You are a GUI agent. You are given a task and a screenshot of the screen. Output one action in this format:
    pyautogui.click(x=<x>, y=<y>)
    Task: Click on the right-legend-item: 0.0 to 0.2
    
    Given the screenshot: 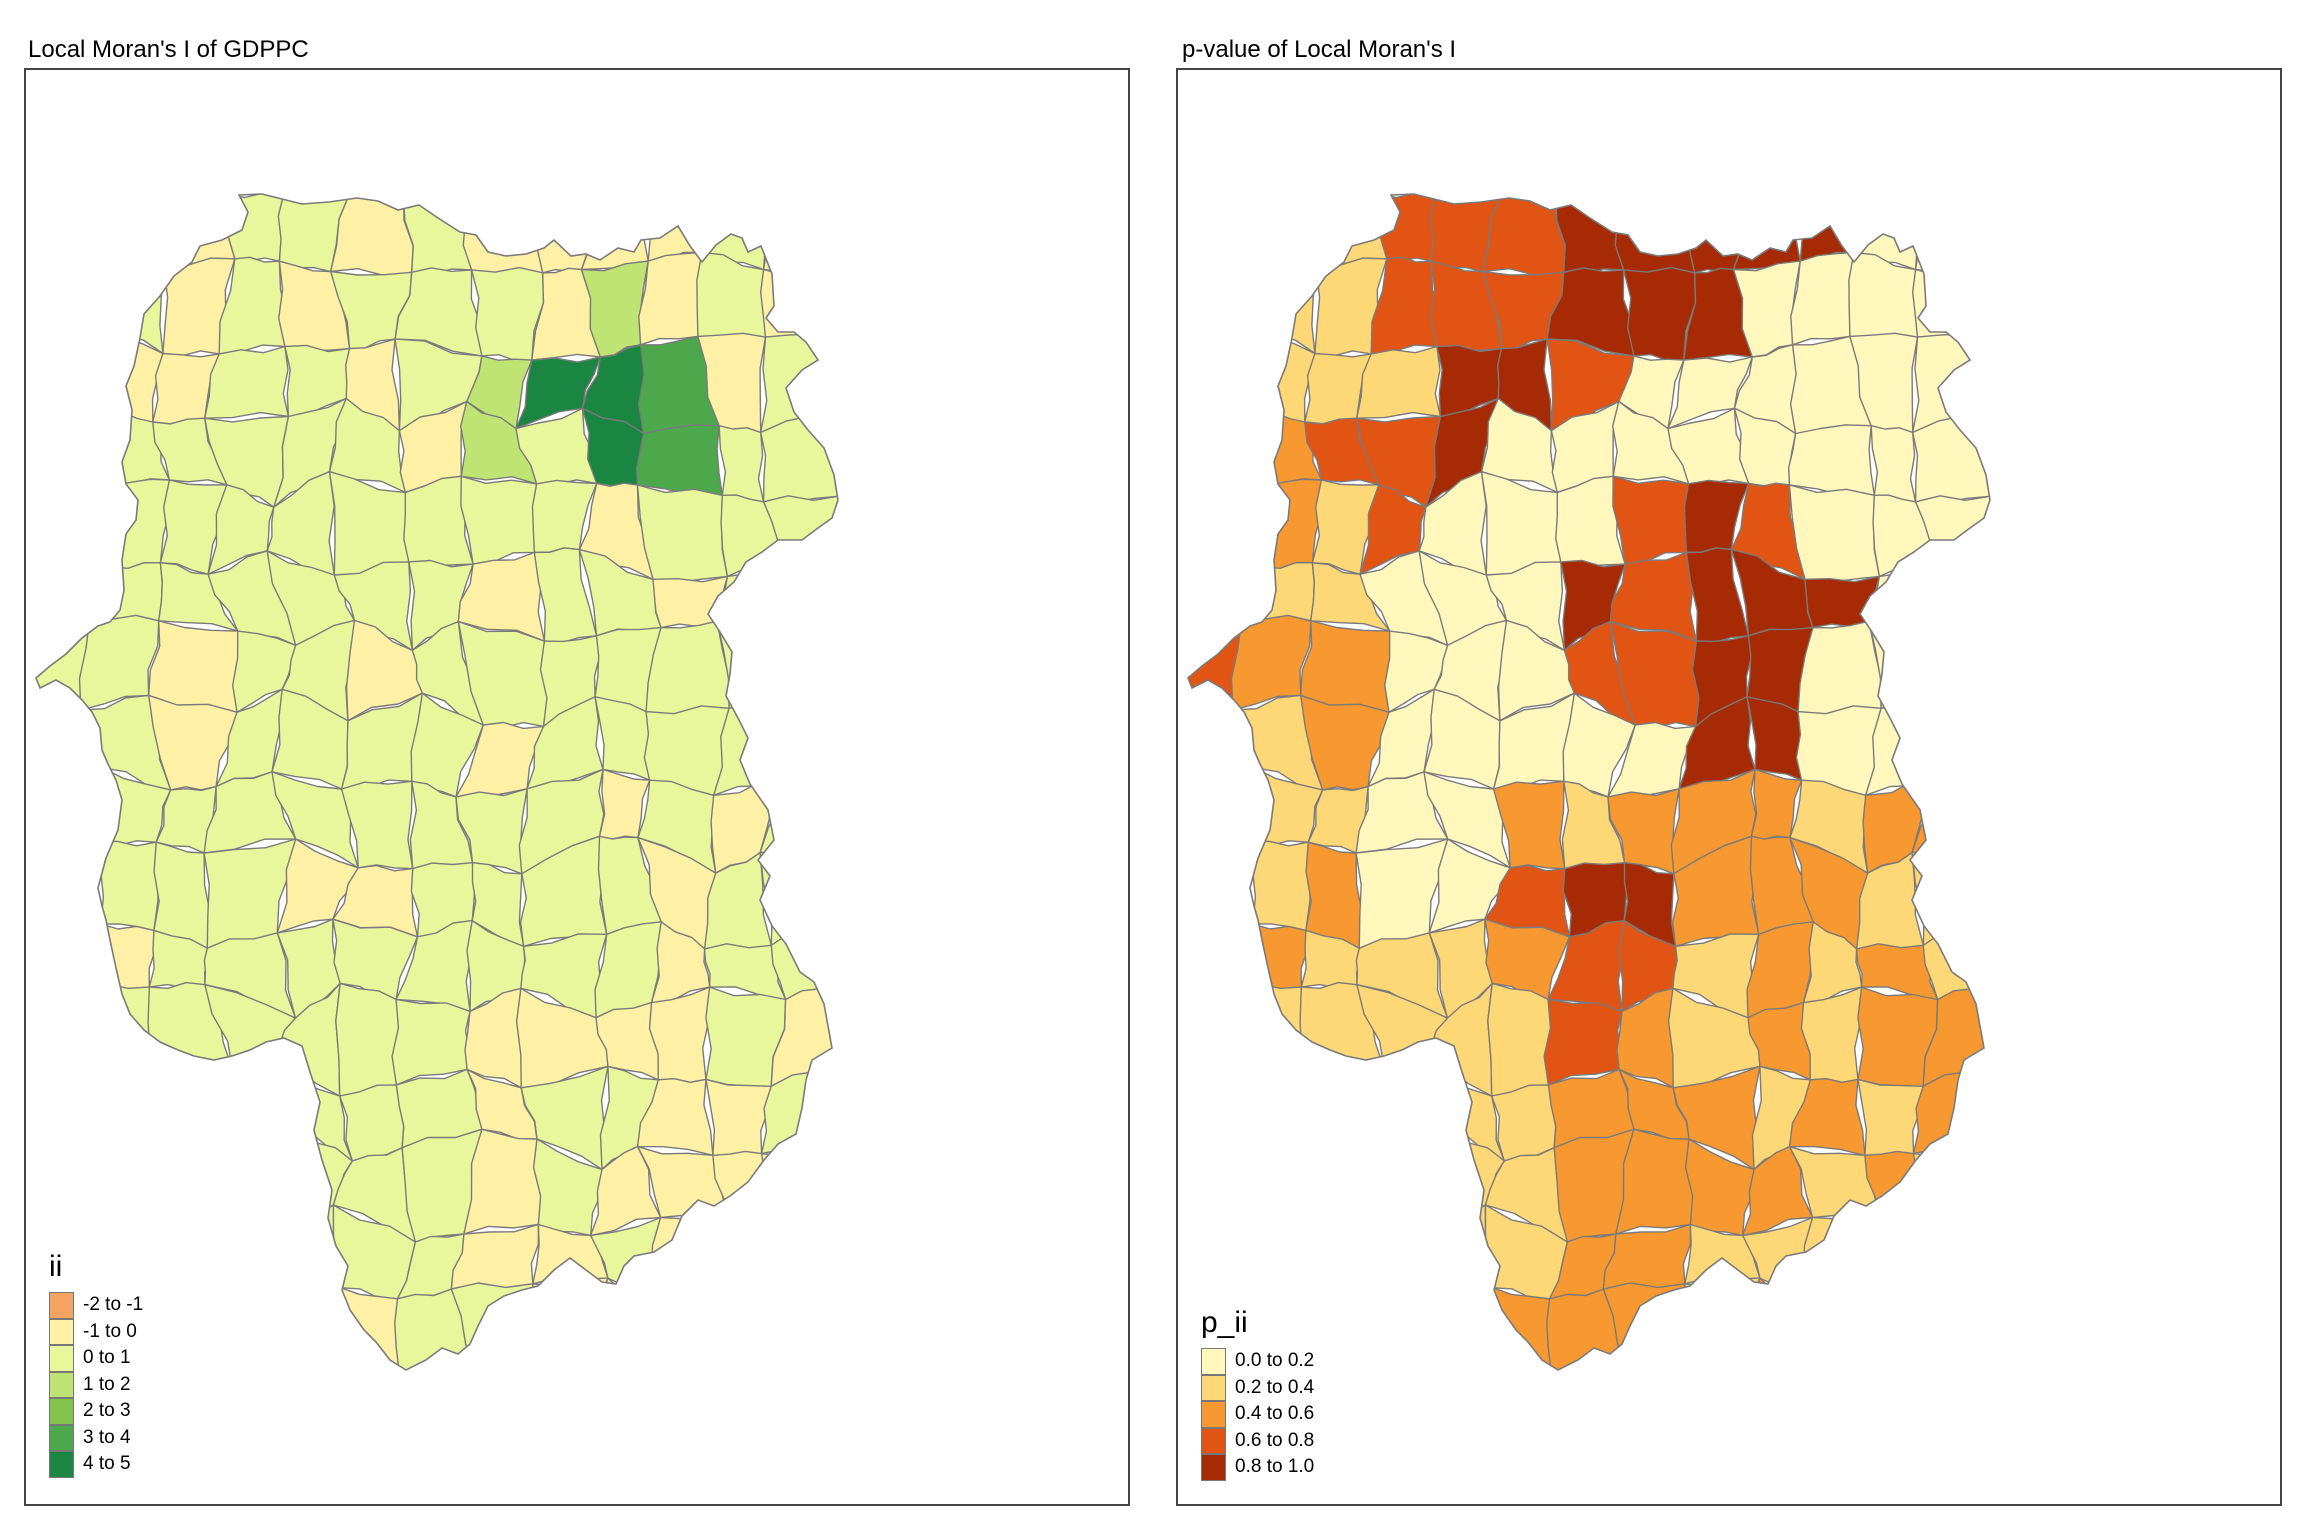 What is the action you would take?
    pyautogui.click(x=1257, y=1361)
    